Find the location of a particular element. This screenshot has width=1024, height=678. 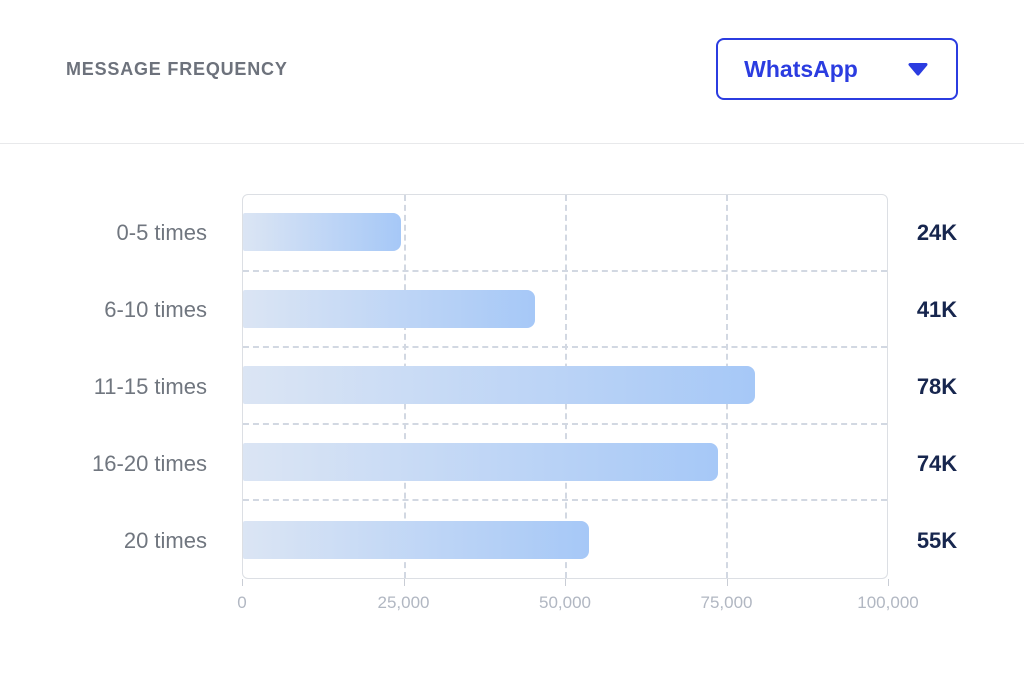

axis-ticks is located at coordinates (565, 583).